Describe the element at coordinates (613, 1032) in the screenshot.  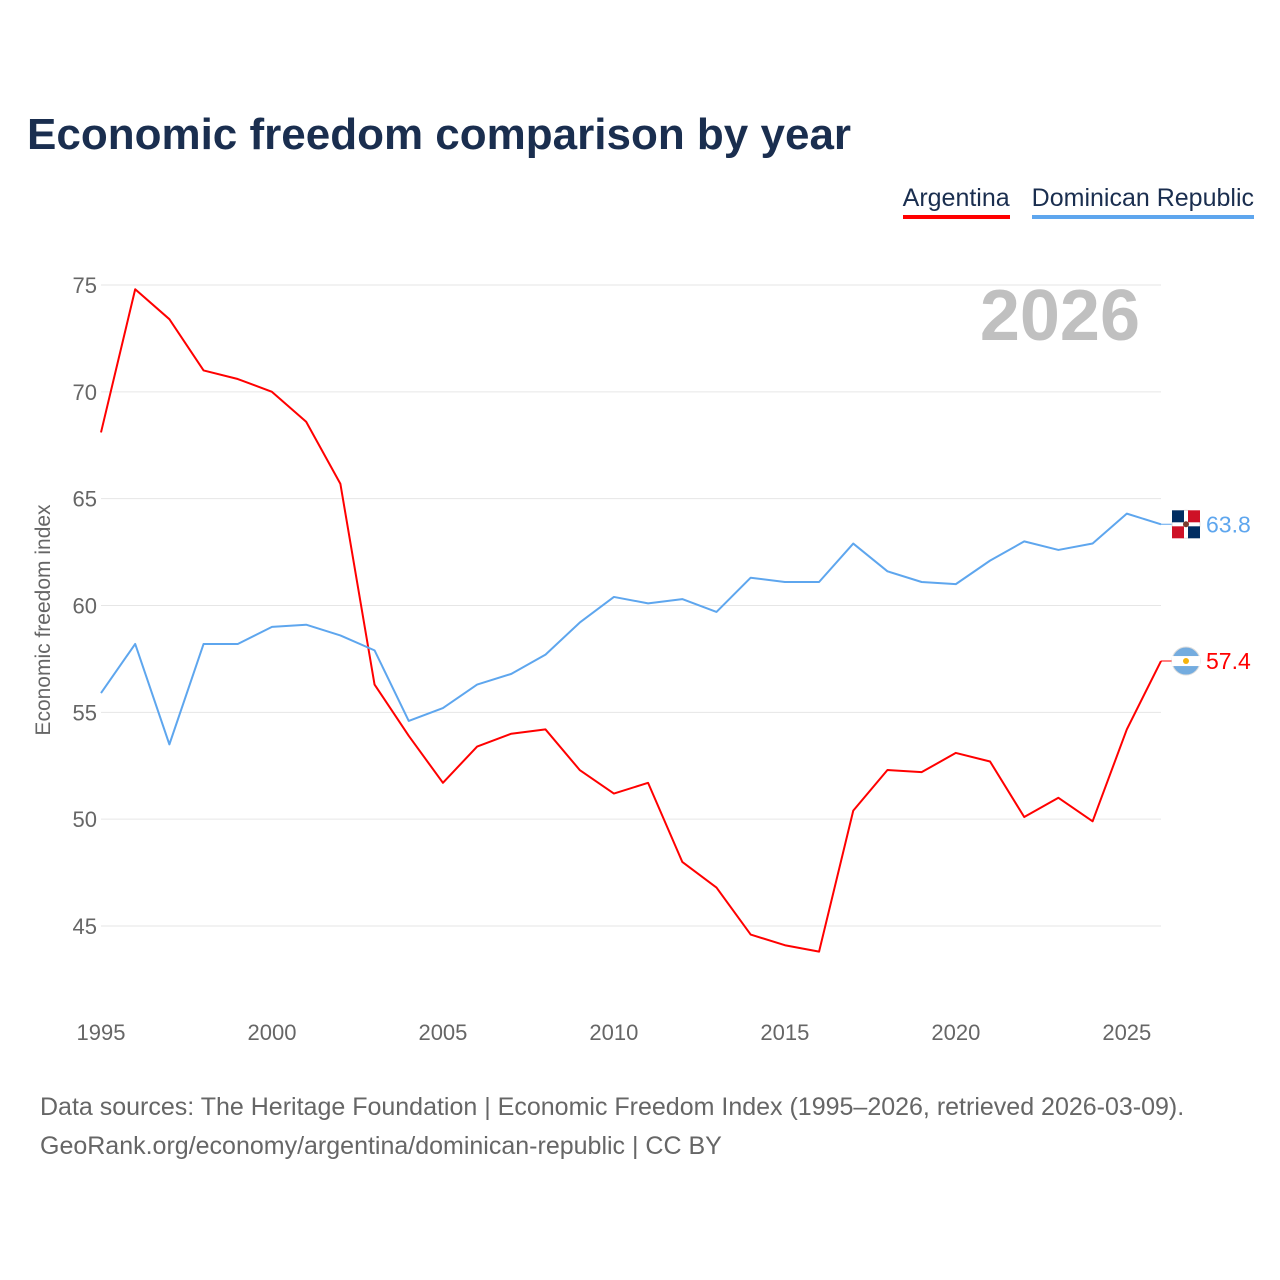
I see `x-tick-label: 2010` at that location.